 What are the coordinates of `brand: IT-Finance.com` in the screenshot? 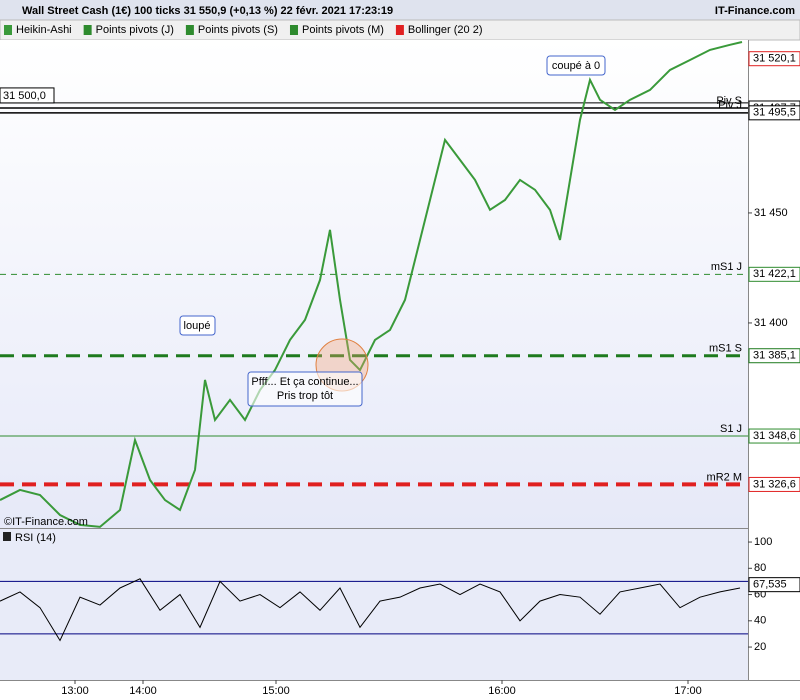 It's located at (755, 11).